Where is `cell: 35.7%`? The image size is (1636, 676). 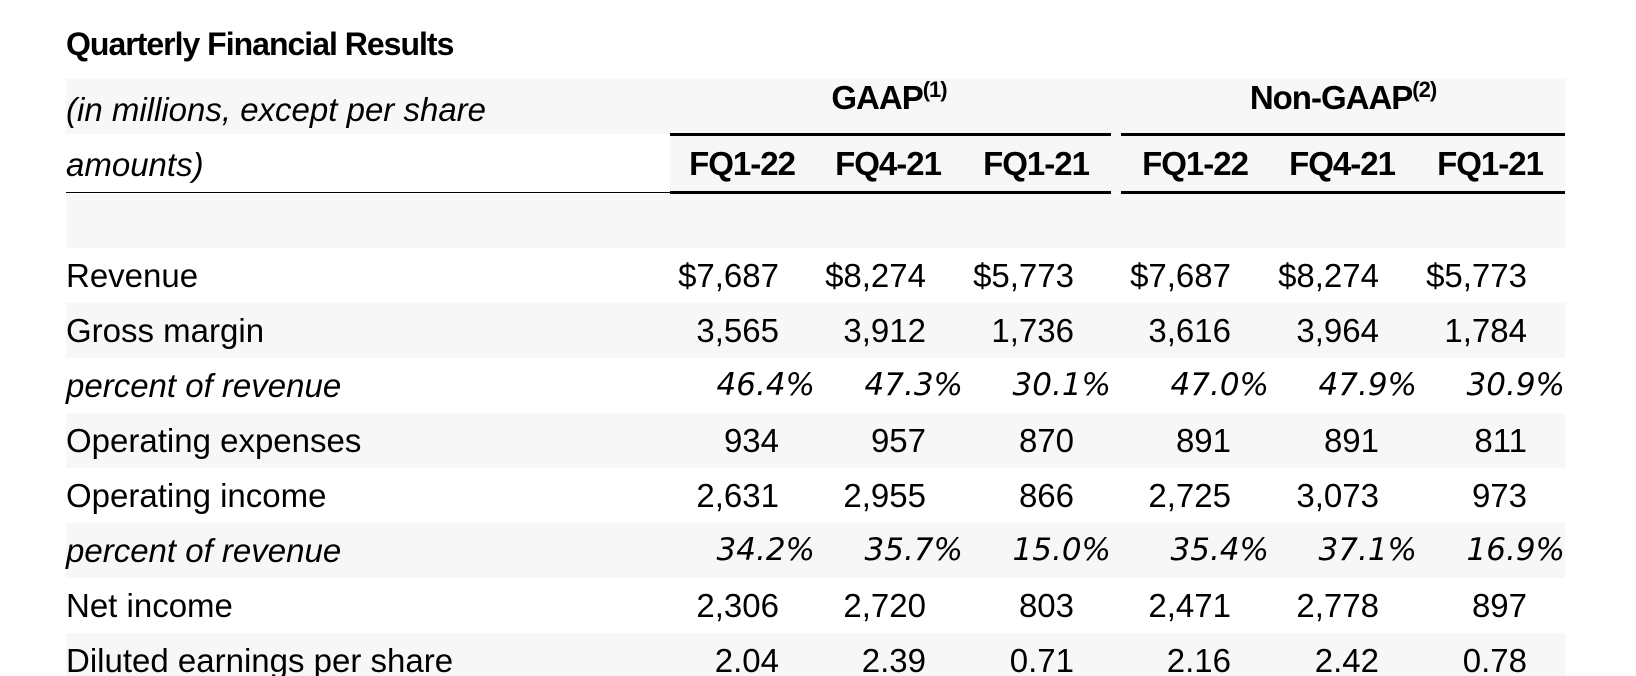 cell: 35.7% is located at coordinates (913, 550).